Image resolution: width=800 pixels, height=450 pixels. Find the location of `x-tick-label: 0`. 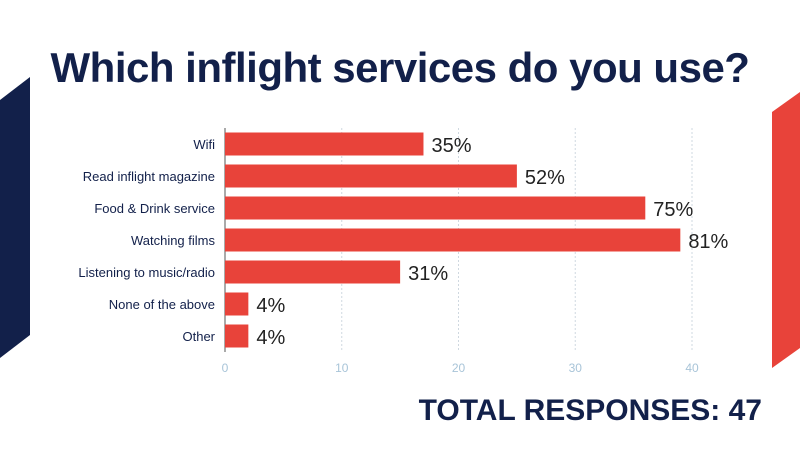

x-tick-label: 0 is located at coordinates (225, 368).